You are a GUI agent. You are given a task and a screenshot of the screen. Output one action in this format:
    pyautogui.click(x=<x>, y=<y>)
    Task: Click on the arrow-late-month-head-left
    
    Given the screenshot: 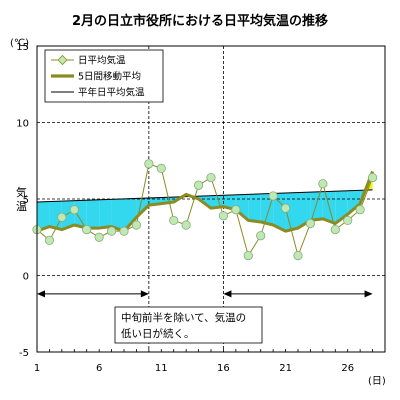 What is the action you would take?
    pyautogui.click(x=227, y=294)
    